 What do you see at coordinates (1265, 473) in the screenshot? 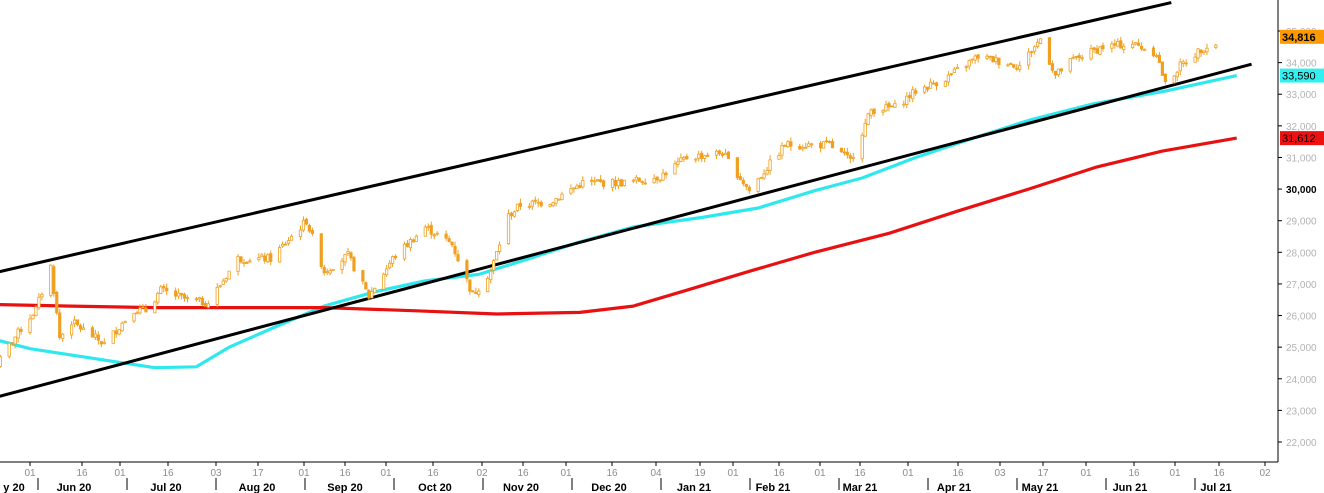
I see `x-day-label: 02` at bounding box center [1265, 473].